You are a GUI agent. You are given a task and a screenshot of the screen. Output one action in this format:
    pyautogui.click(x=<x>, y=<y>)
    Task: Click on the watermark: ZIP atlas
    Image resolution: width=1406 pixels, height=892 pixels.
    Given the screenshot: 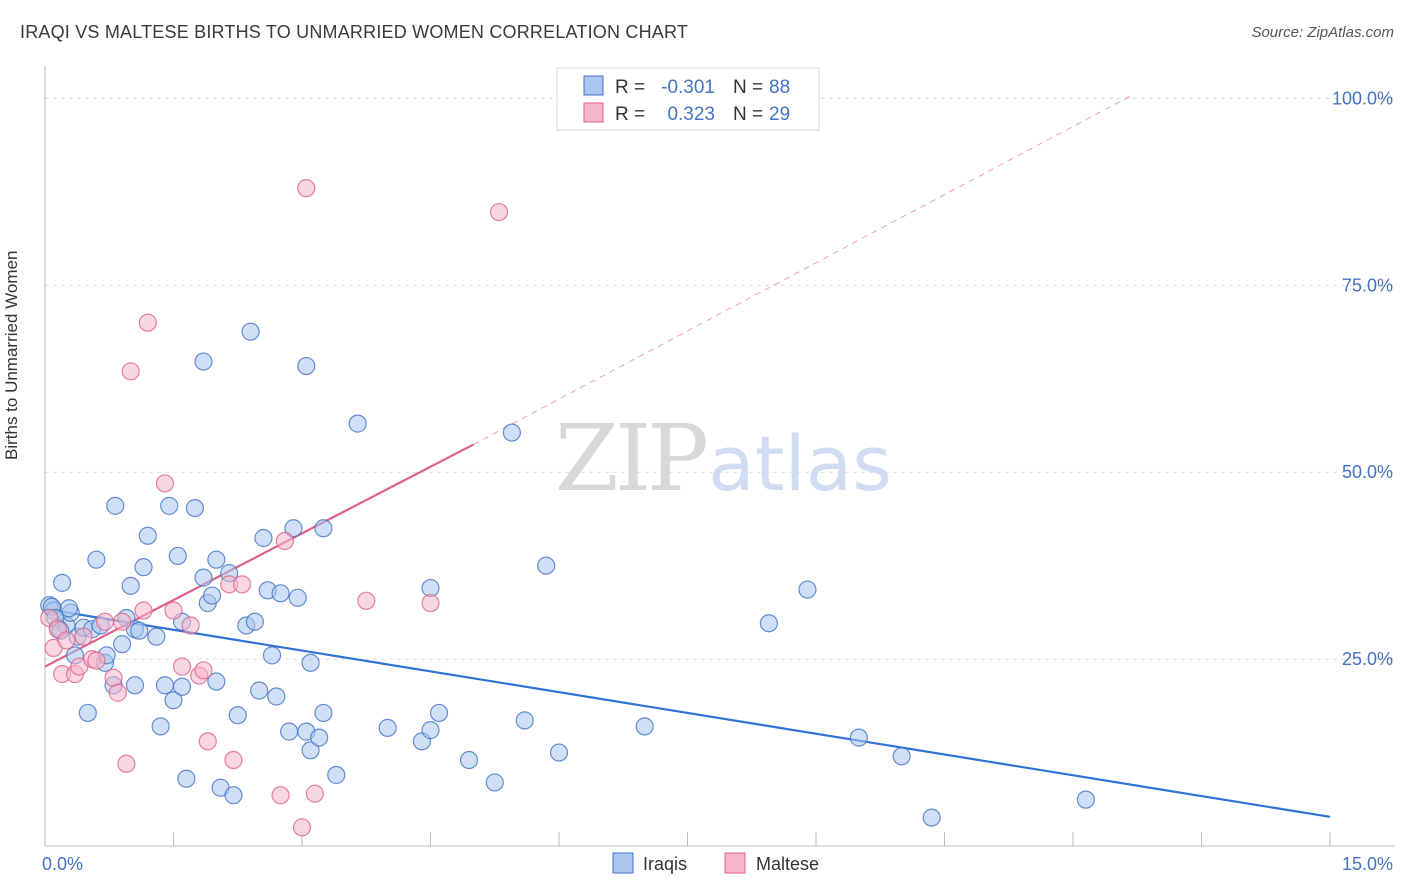 What is the action you would take?
    pyautogui.click(x=723, y=458)
    